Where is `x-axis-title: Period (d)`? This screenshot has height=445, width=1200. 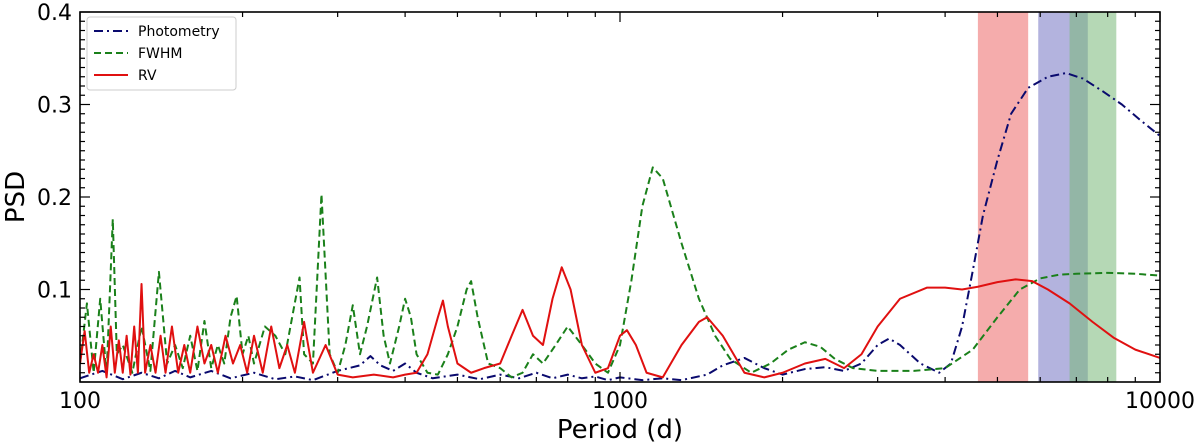 x-axis-title: Period (d) is located at coordinates (620, 430).